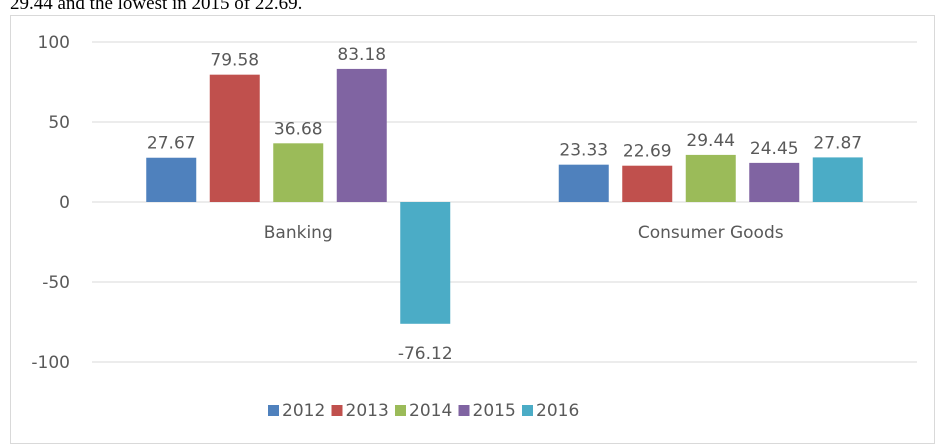 The image size is (936, 445). I want to click on x-tick-label: Banking, so click(298, 233).